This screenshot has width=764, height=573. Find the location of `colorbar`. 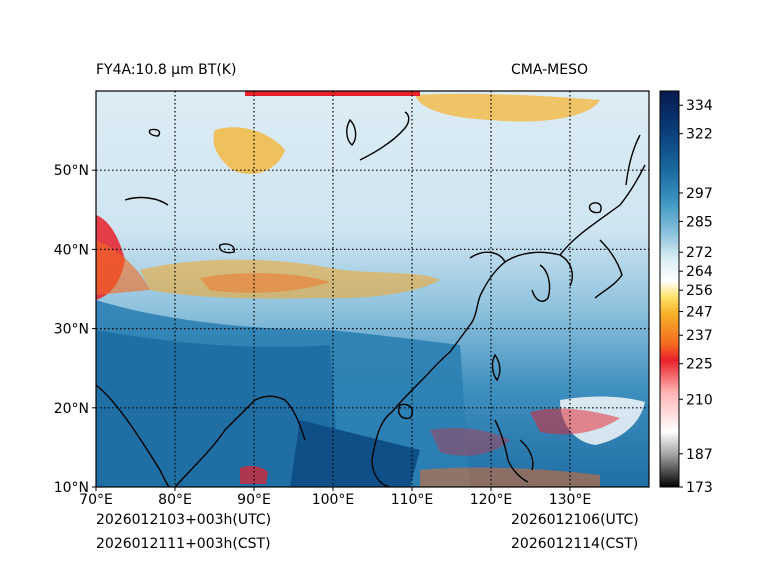

colorbar is located at coordinates (669, 289).